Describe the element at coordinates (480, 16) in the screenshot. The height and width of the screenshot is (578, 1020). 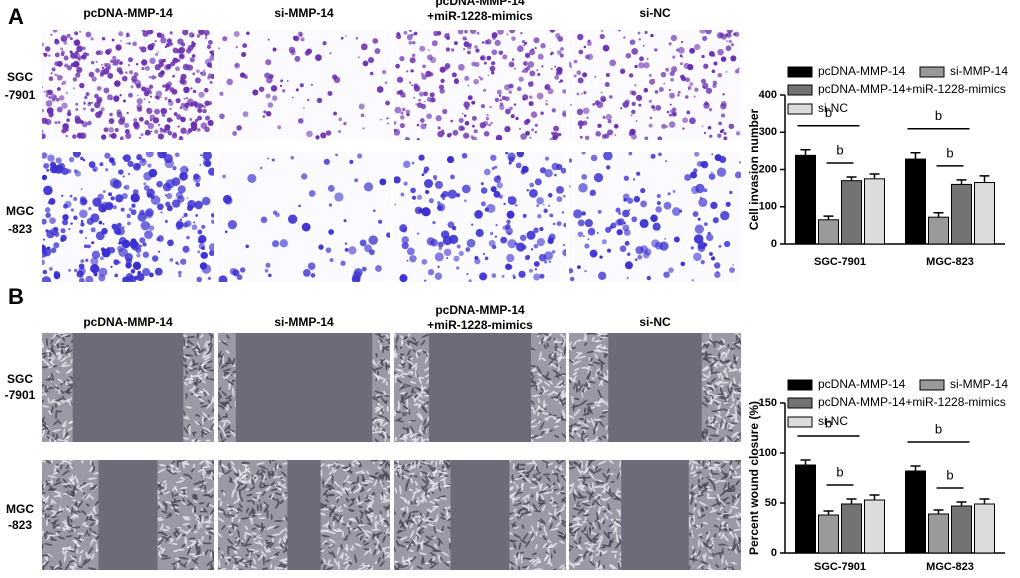
I see `column-header: +miR-1228-mimics` at that location.